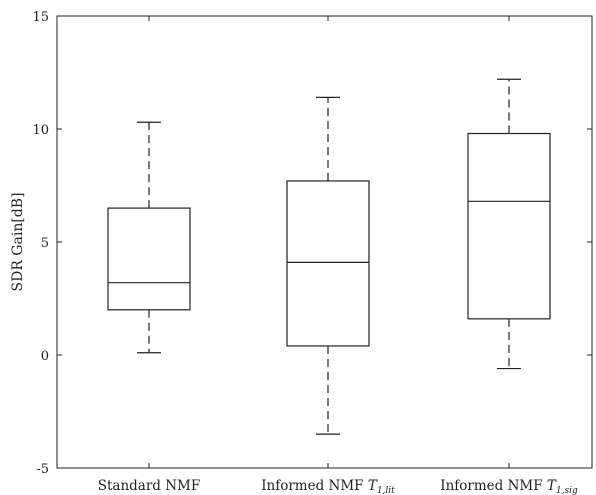 The width and height of the screenshot is (596, 495). Describe the element at coordinates (328, 486) in the screenshot. I see `x-tick-label: Informed NMF T1,lit` at that location.